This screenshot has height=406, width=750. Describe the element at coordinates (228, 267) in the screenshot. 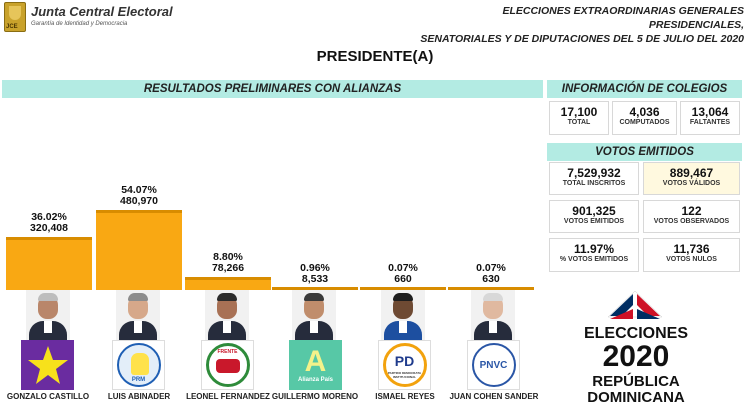

I see `votes-label: 78,266` at that location.